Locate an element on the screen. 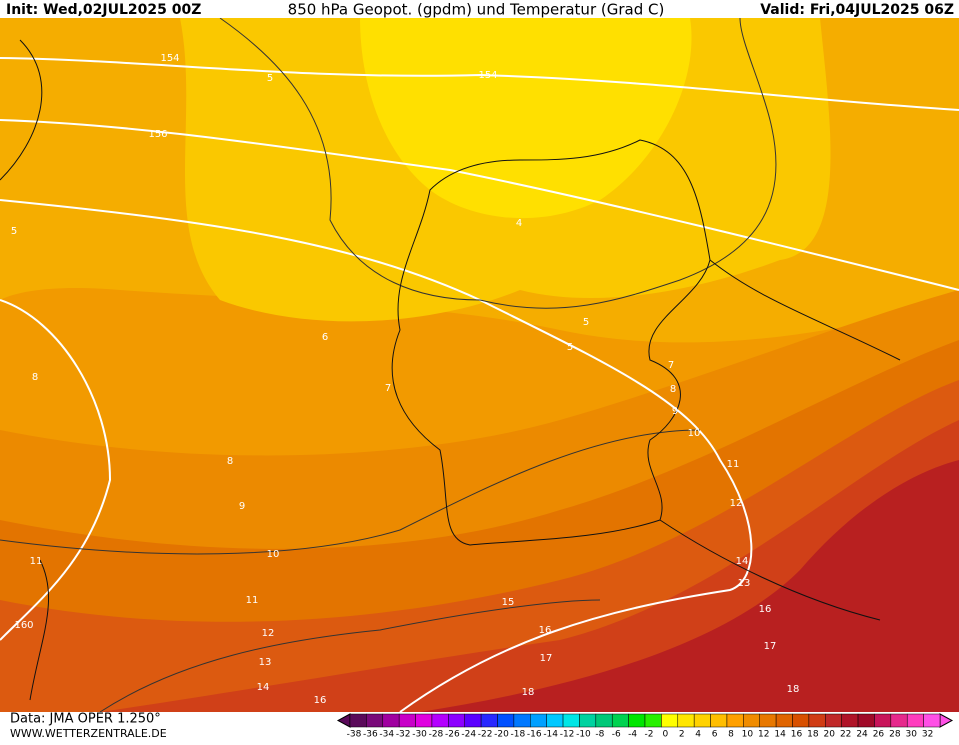 Image resolution: width=959 pixels, height=745 pixels. colorbar-tick-label: 26 is located at coordinates (879, 735).